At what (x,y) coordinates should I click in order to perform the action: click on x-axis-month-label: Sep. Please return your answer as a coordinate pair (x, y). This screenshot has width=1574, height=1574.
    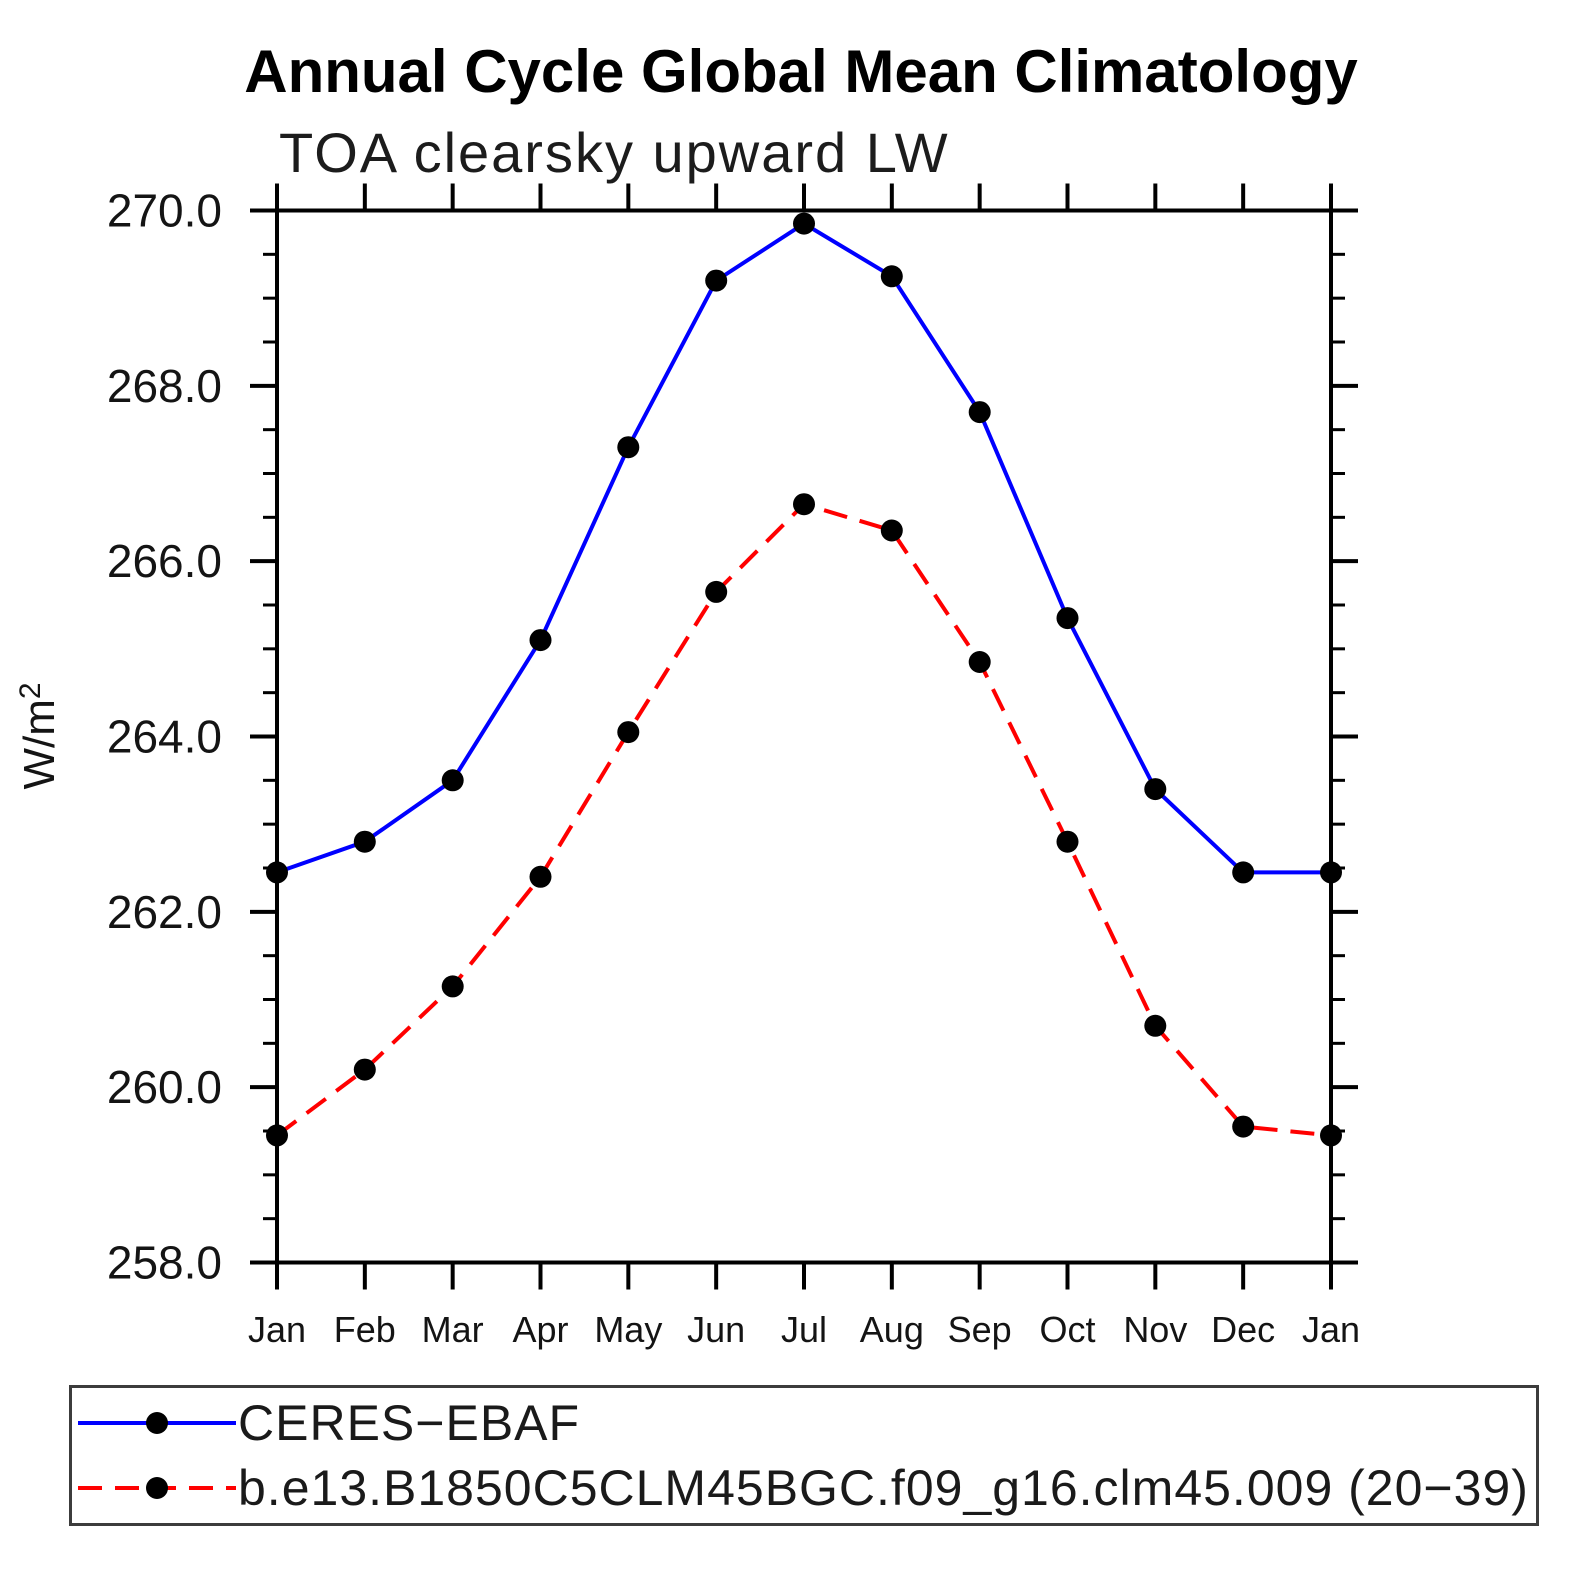
    Looking at the image, I should click on (980, 1329).